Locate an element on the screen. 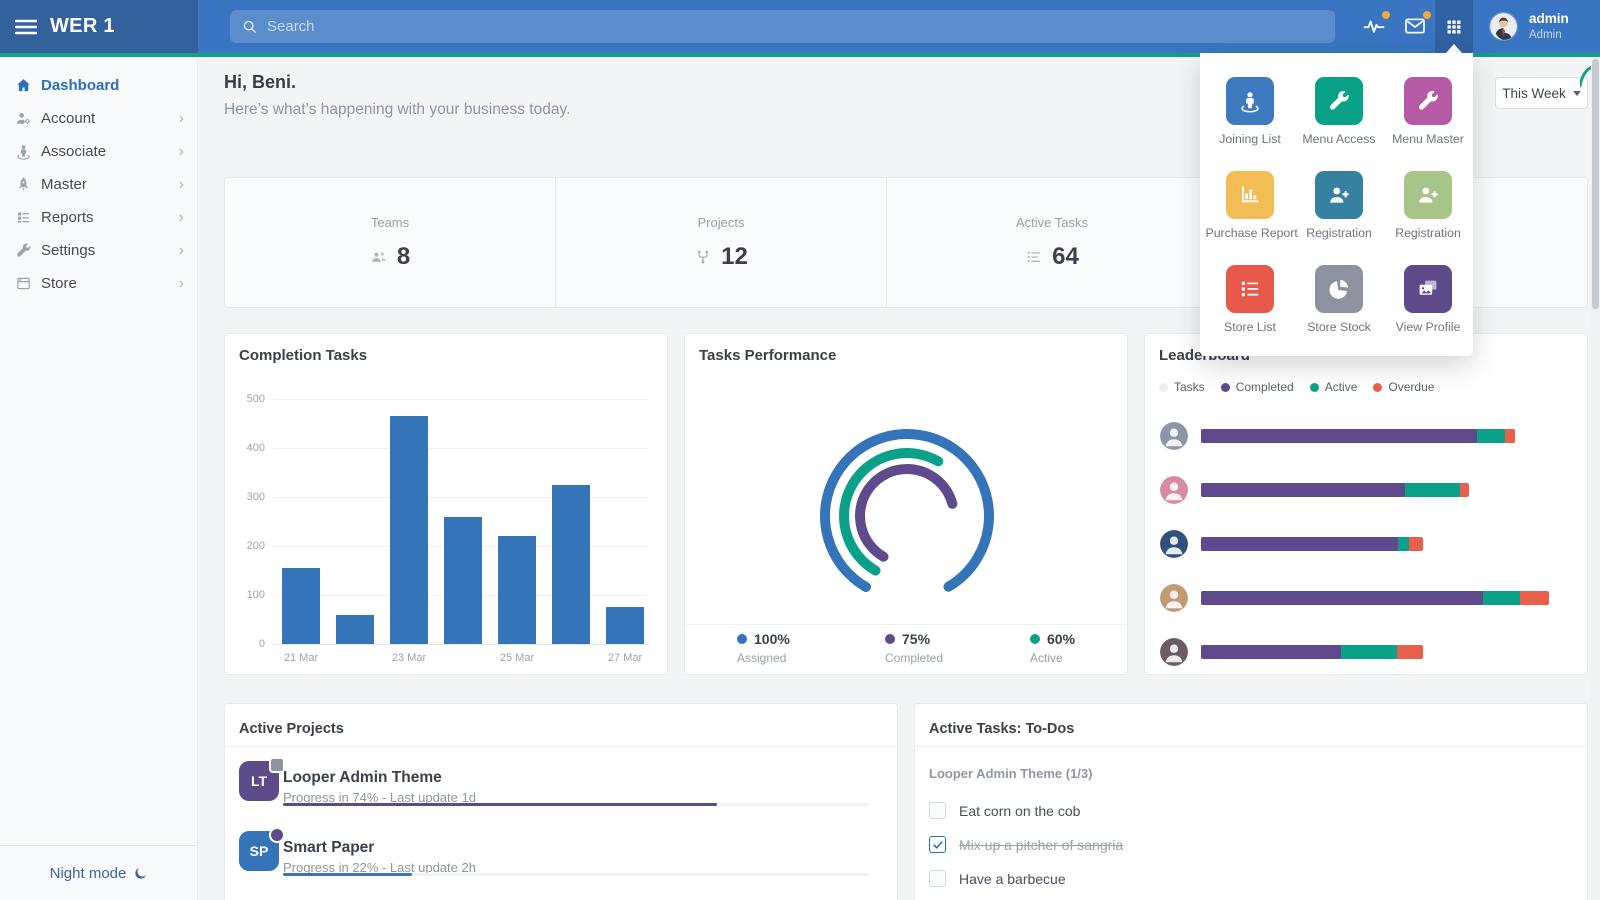 Image resolution: width=1600 pixels, height=900 pixels. card-divider is located at coordinates (561, 746).